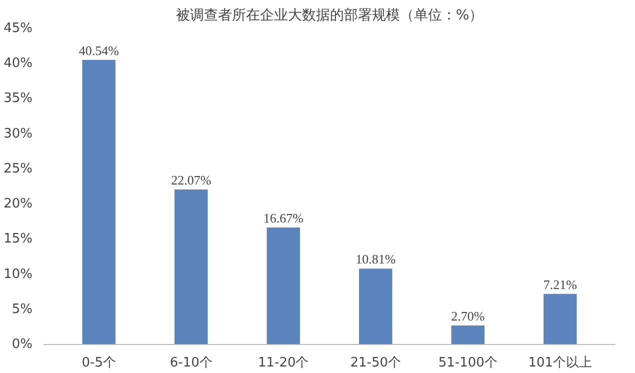  I want to click on x-tick-label: 51-100个, so click(468, 363).